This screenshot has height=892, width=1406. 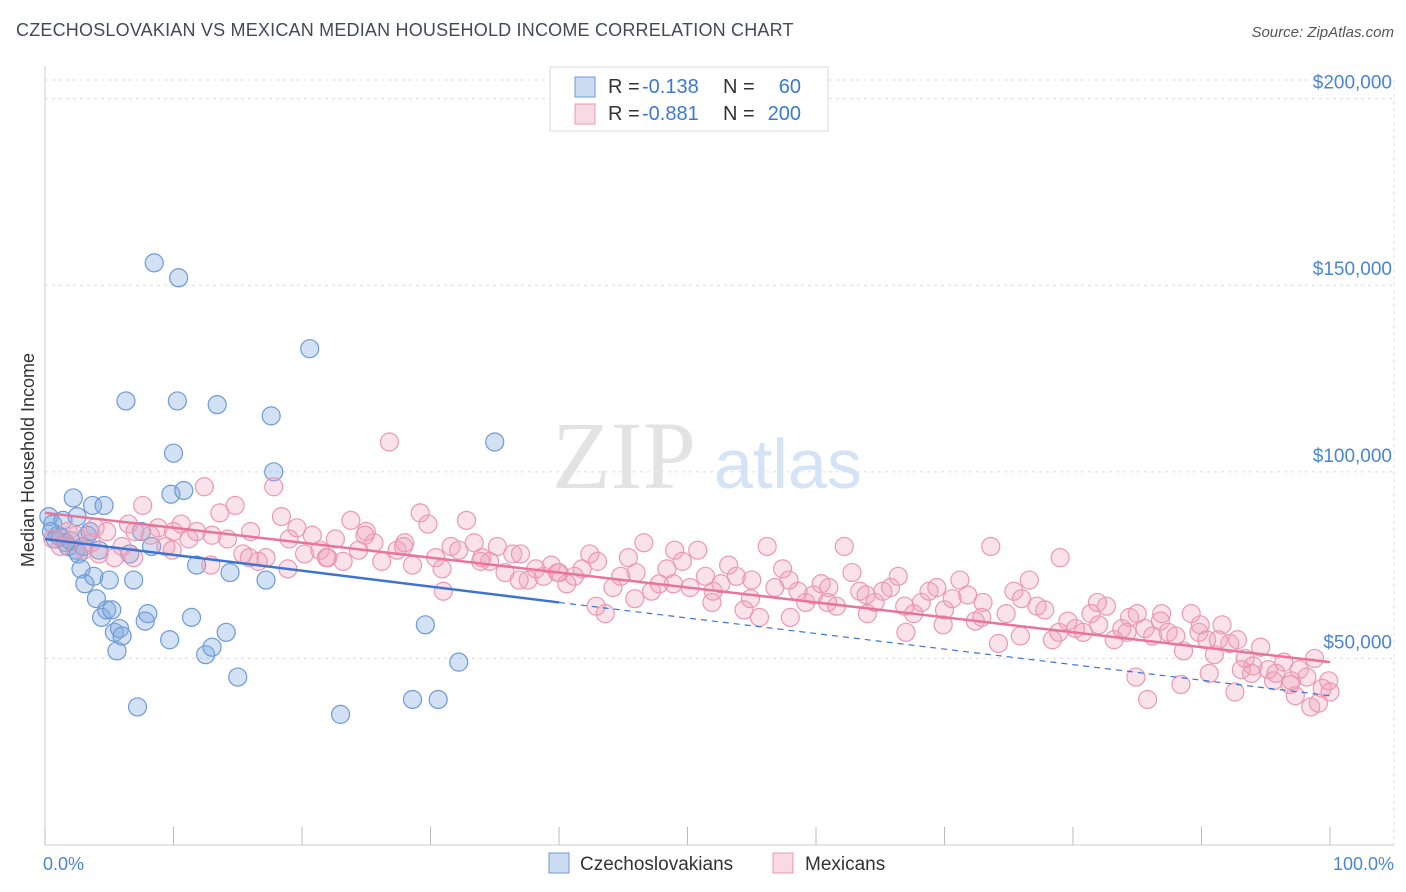 I want to click on y-axis-label: Median Household Income, so click(x=28, y=460).